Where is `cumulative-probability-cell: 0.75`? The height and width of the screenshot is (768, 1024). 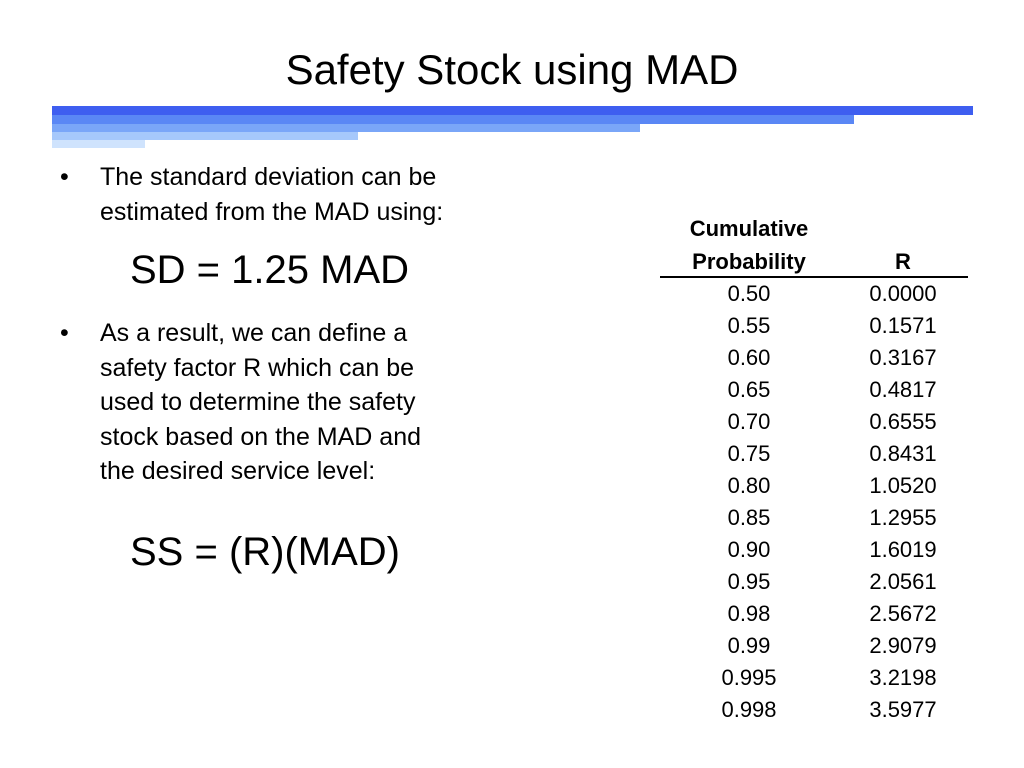
cumulative-probability-cell: 0.75 is located at coordinates (749, 453).